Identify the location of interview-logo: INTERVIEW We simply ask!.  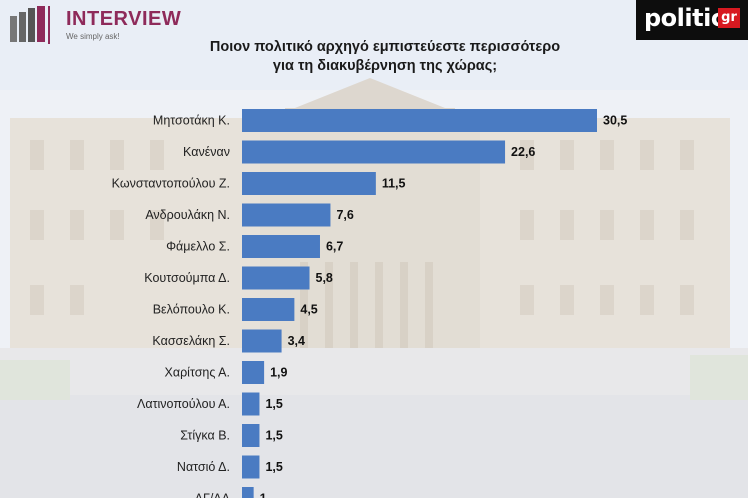
(95, 24).